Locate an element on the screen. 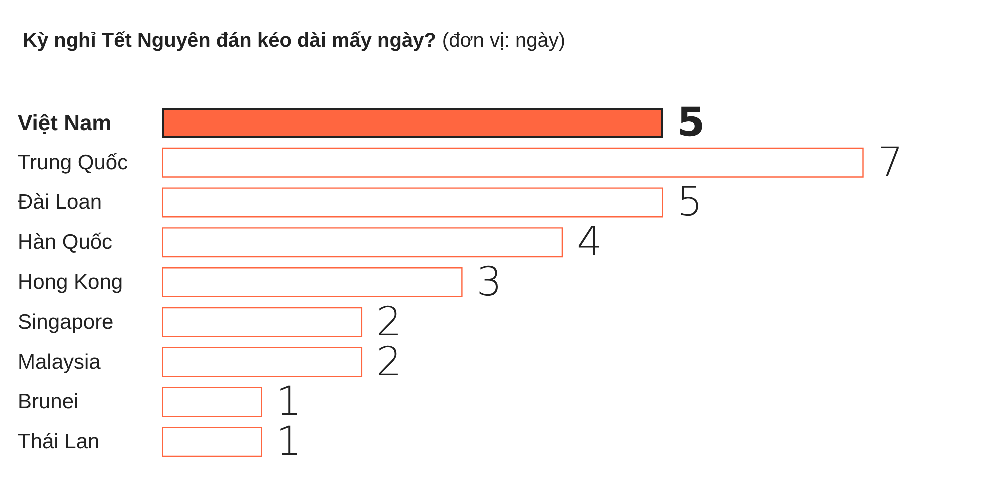 Image resolution: width=1000 pixels, height=488 pixels. data-label: 3 is located at coordinates (489, 283).